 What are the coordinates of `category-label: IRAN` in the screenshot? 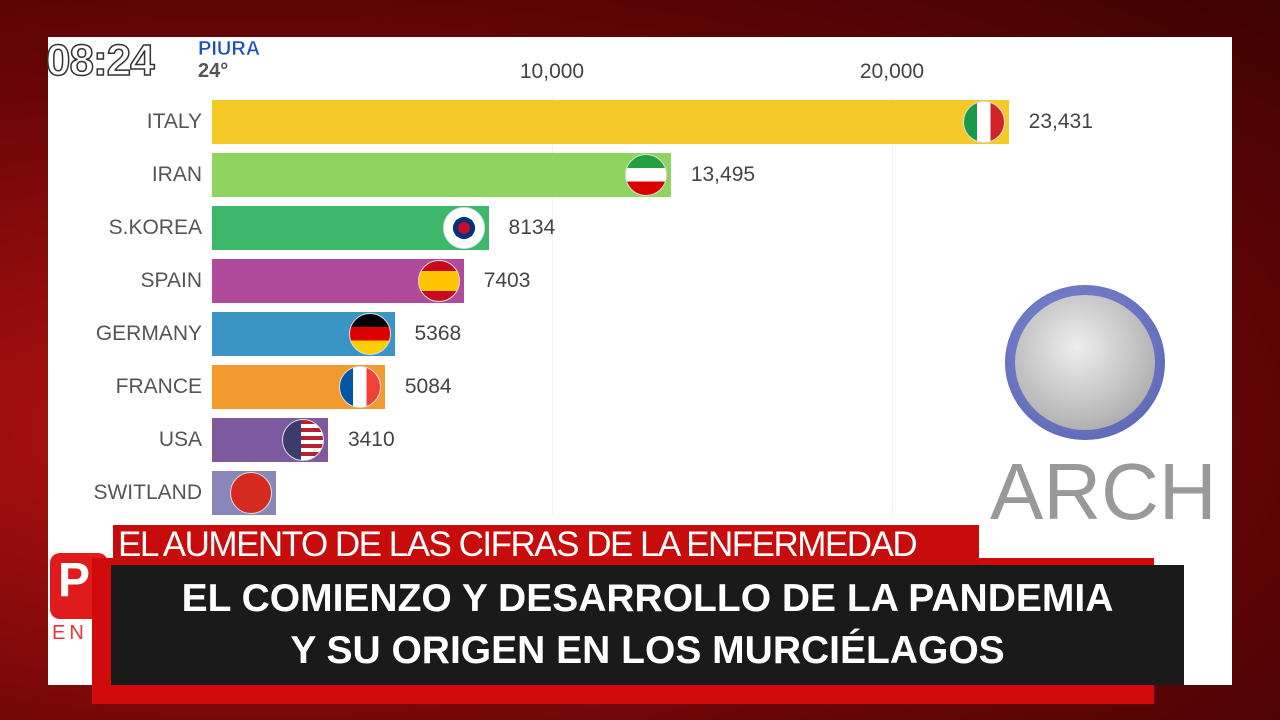 It's located at (176, 174).